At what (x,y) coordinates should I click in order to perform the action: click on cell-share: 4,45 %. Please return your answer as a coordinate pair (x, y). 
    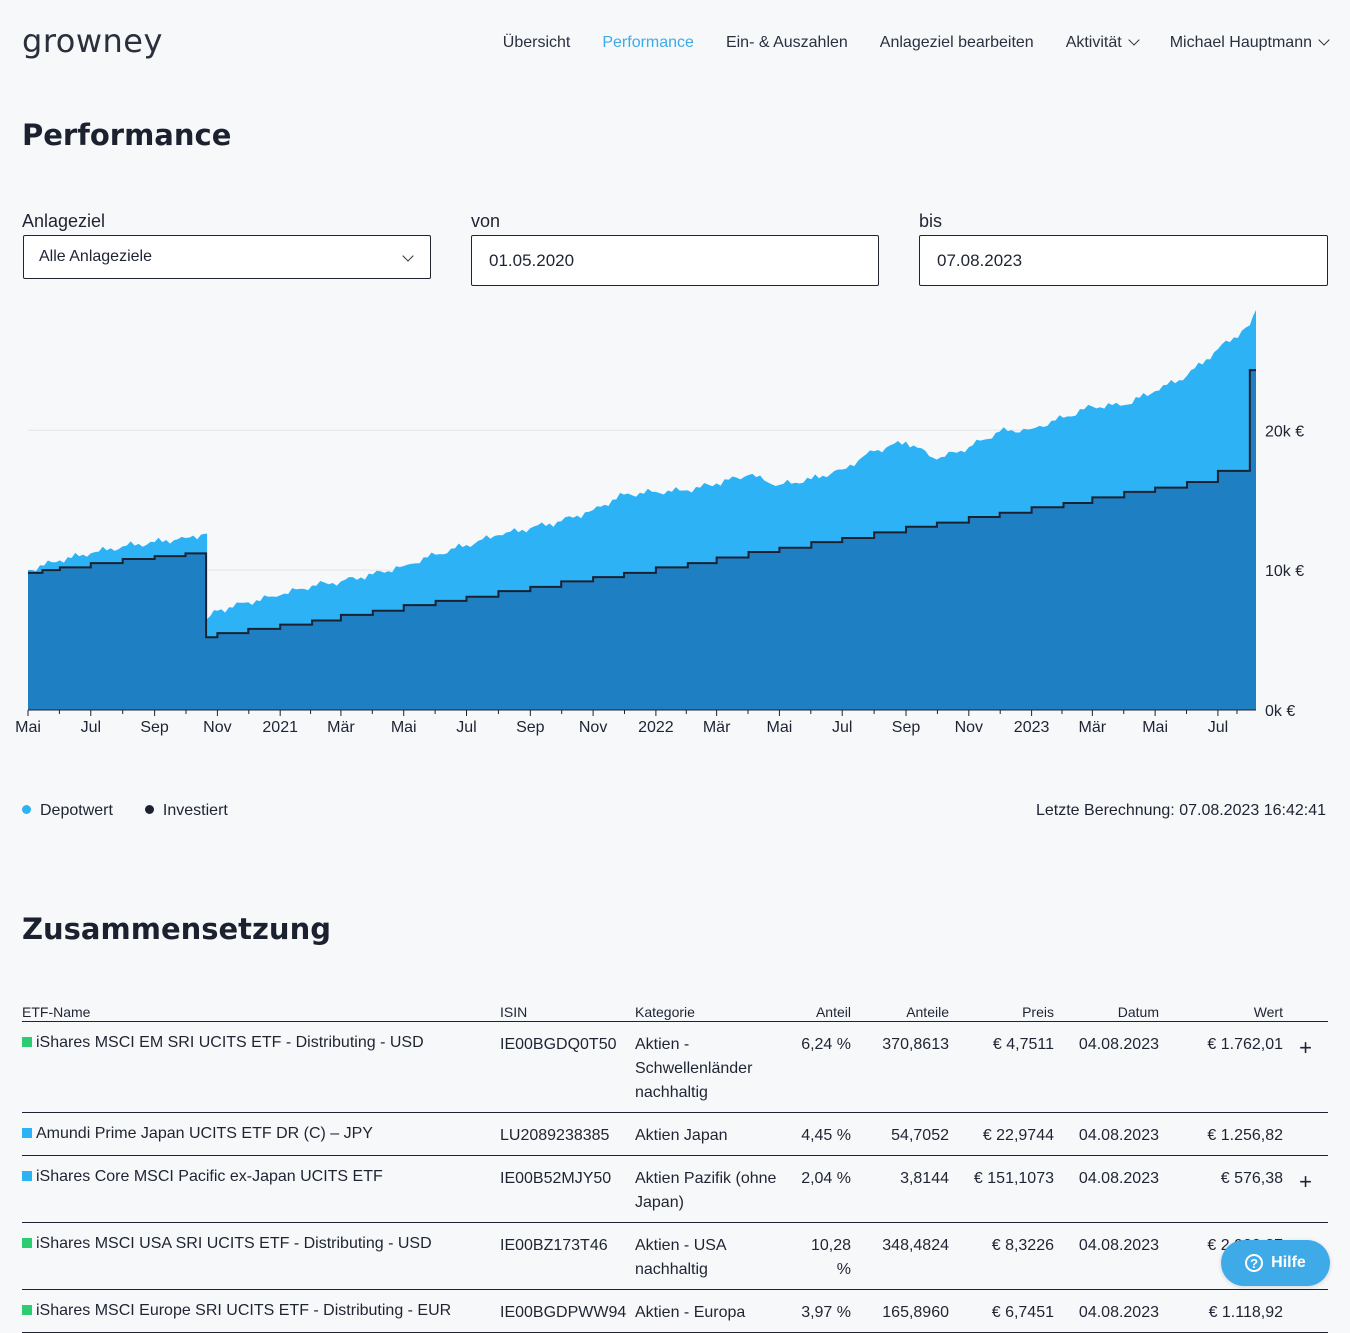
    Looking at the image, I should click on (823, 1134).